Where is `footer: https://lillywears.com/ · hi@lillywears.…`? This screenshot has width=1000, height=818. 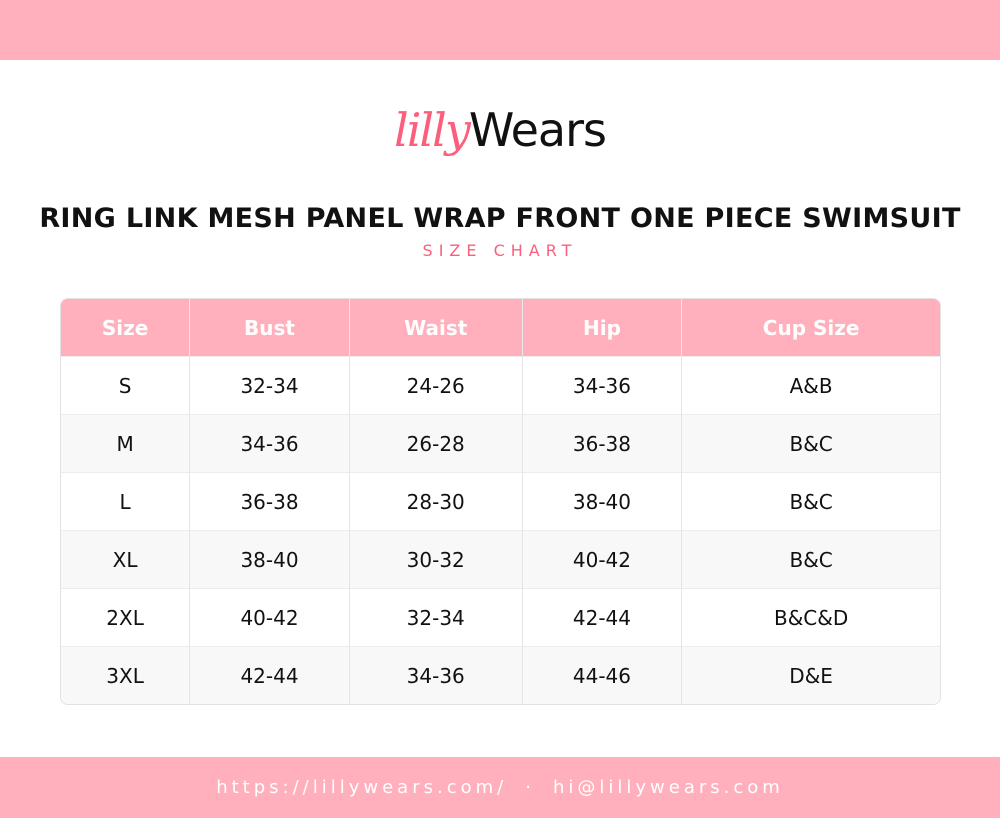 footer: https://lillywears.com/ · hi@lillywears.… is located at coordinates (500, 787).